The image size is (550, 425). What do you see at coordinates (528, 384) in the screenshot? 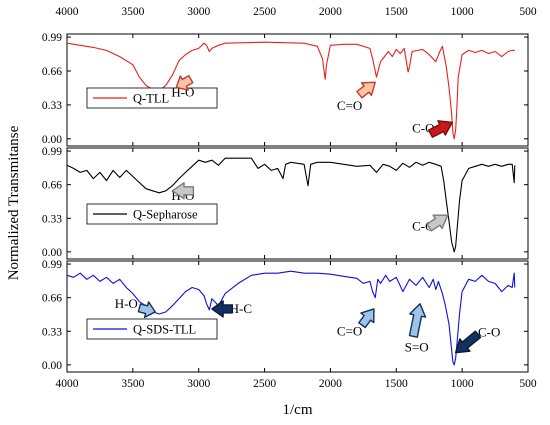
I see `x-tick-label: 500` at bounding box center [528, 384].